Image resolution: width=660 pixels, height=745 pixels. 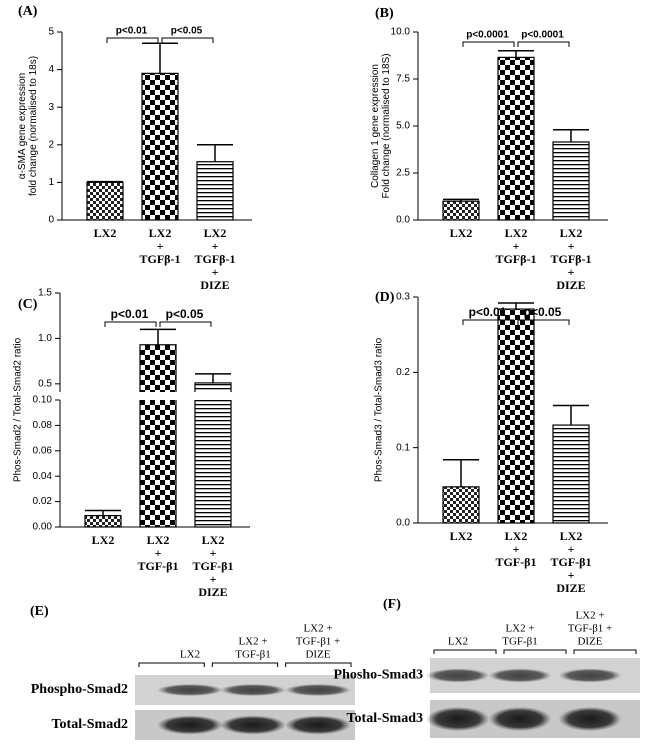 What do you see at coordinates (43, 501) in the screenshot?
I see `y-tick-label: 0.02` at bounding box center [43, 501].